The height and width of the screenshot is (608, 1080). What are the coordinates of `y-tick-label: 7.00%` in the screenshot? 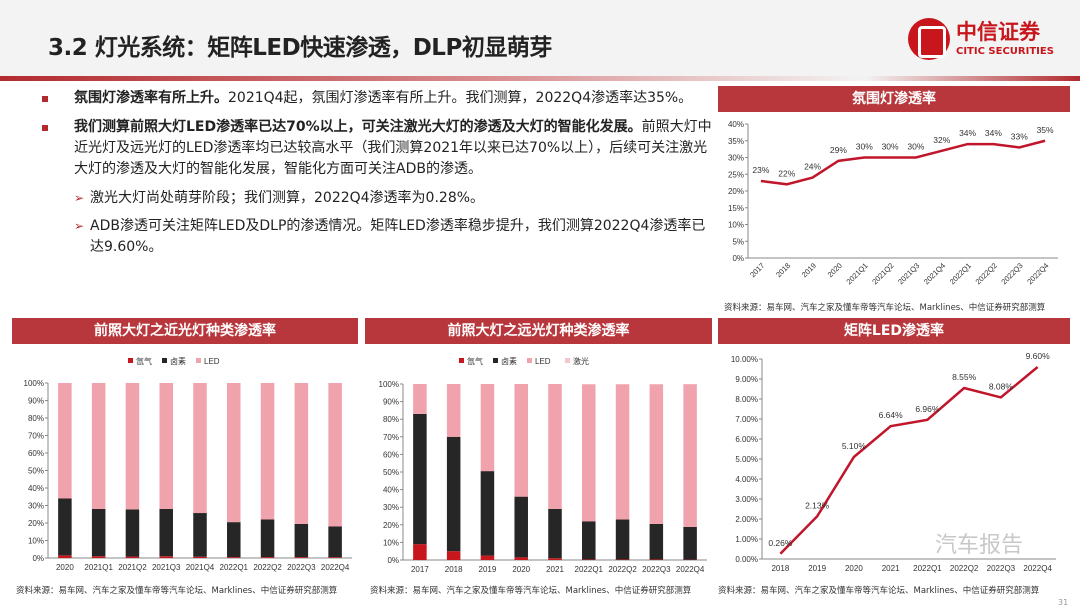 It's located at (746, 419).